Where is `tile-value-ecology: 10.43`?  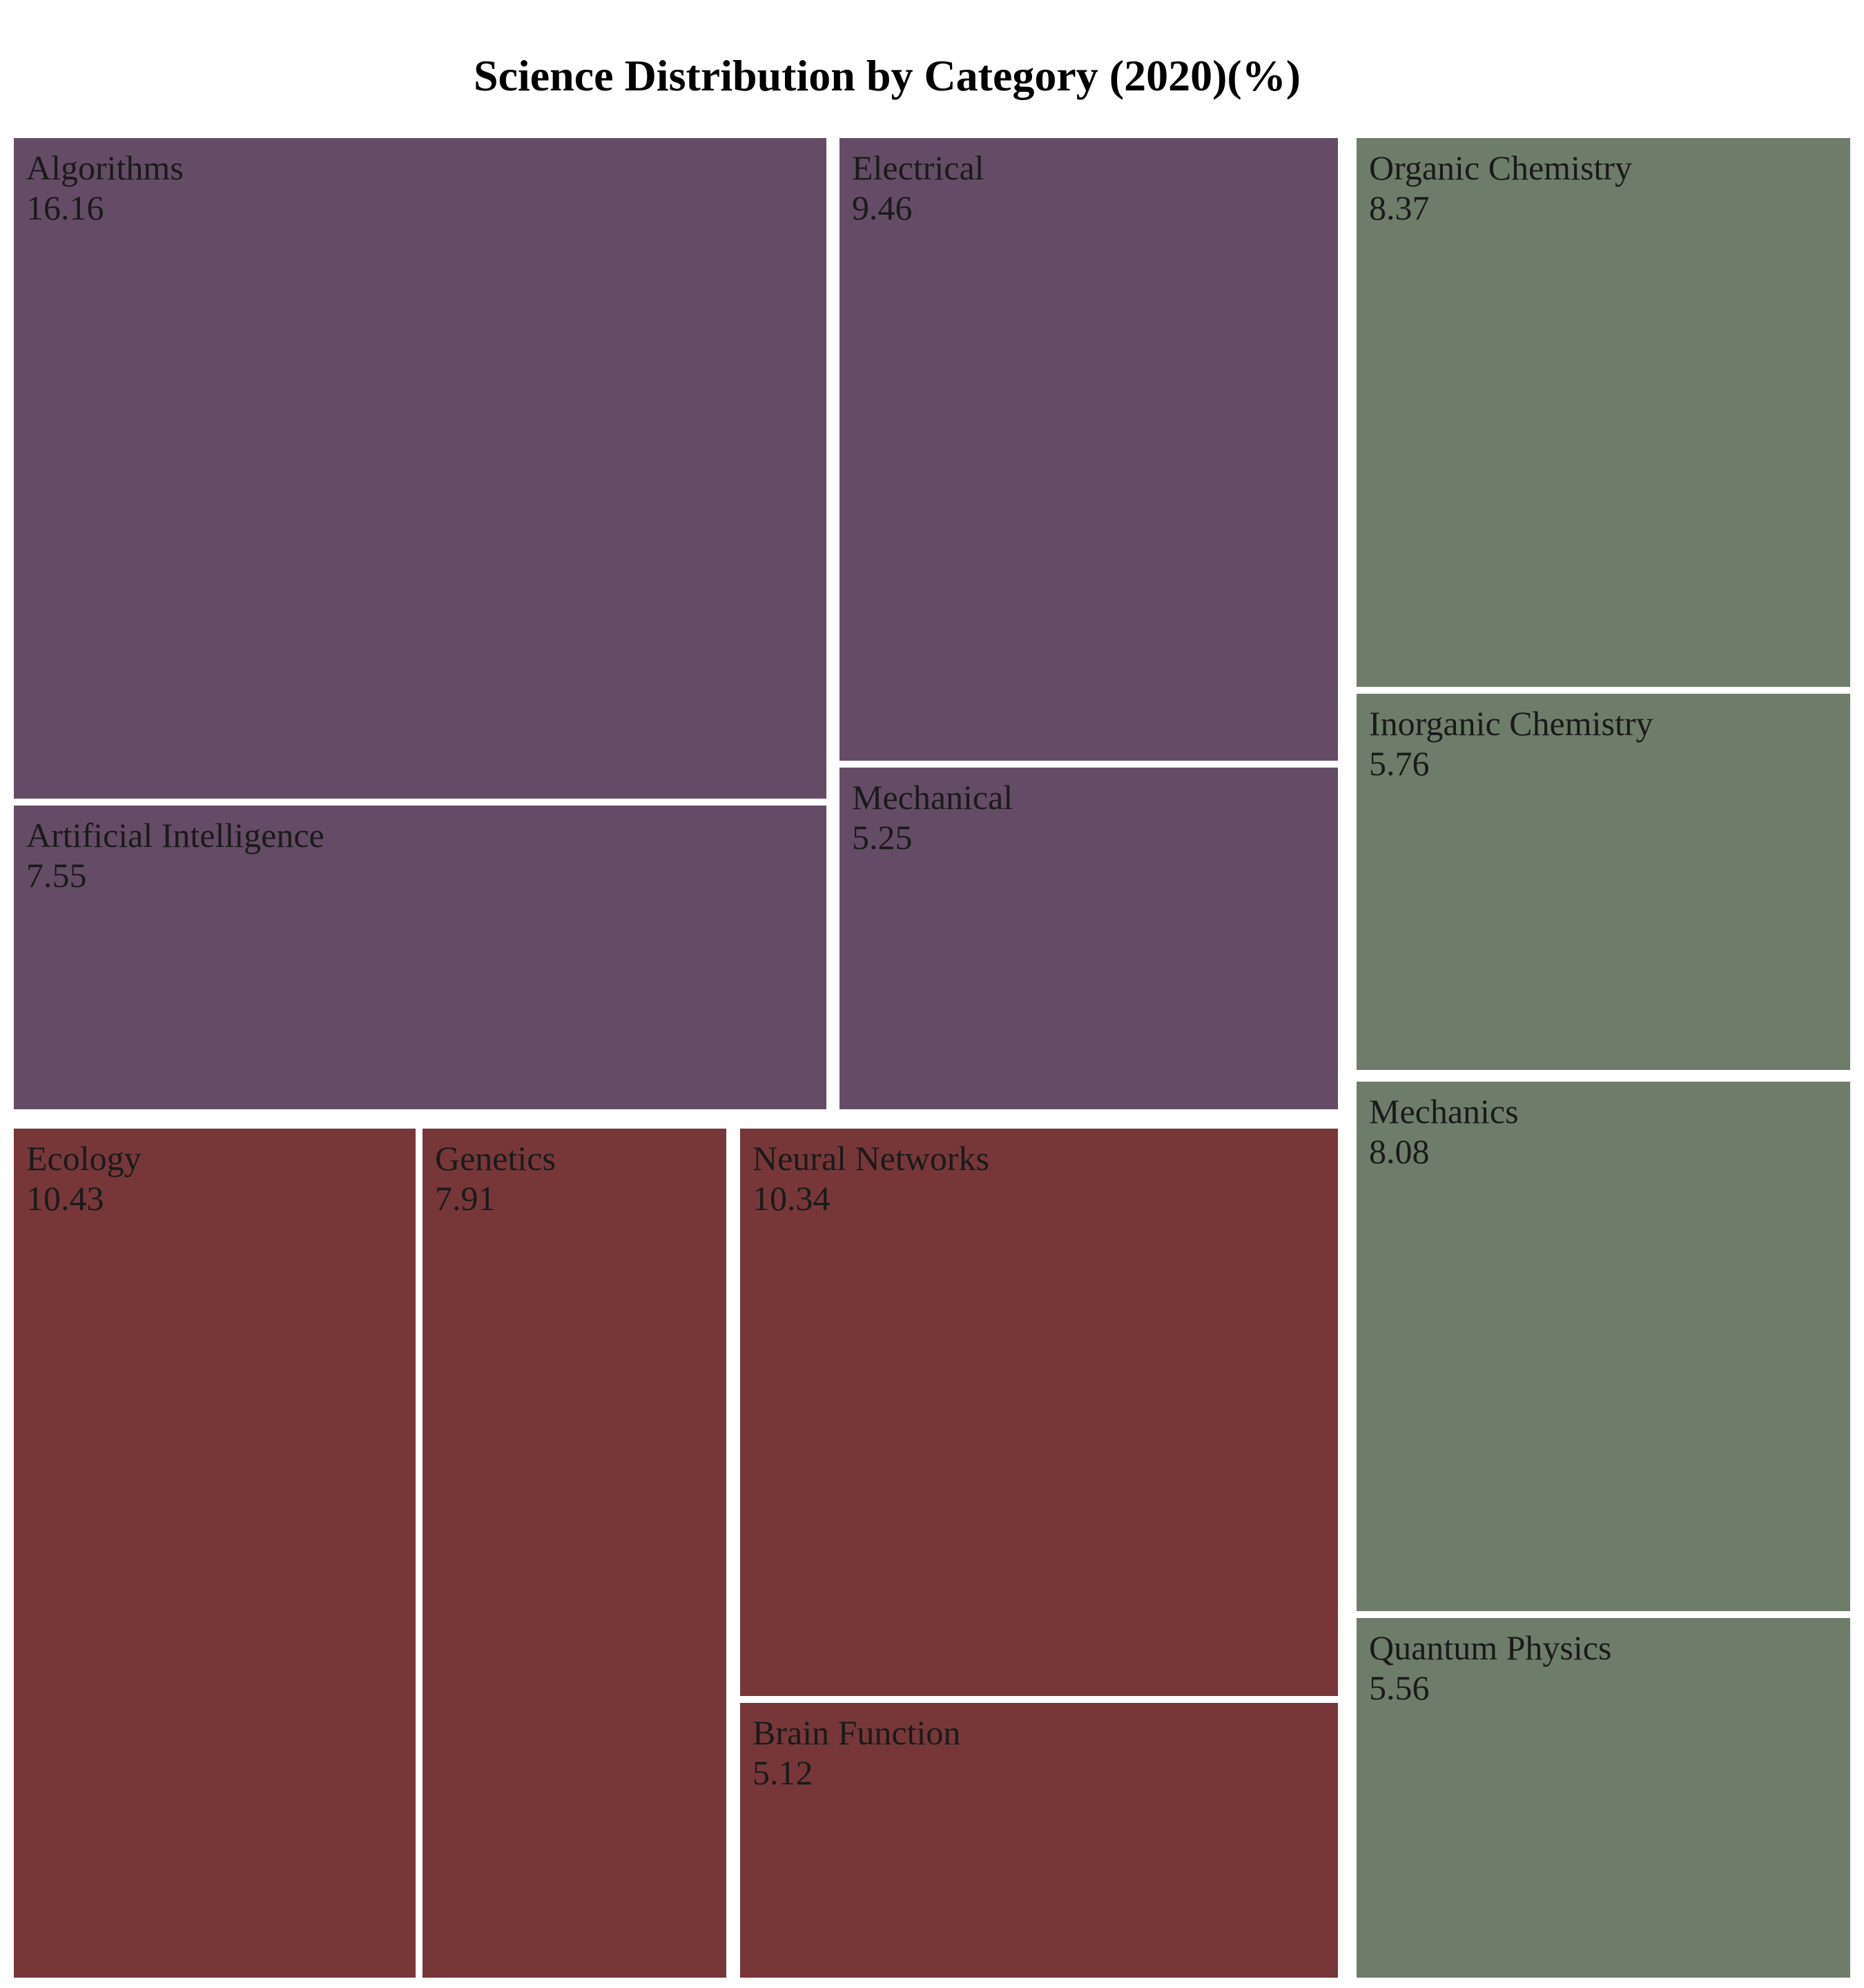
tile-value-ecology: 10.43 is located at coordinates (65, 1198).